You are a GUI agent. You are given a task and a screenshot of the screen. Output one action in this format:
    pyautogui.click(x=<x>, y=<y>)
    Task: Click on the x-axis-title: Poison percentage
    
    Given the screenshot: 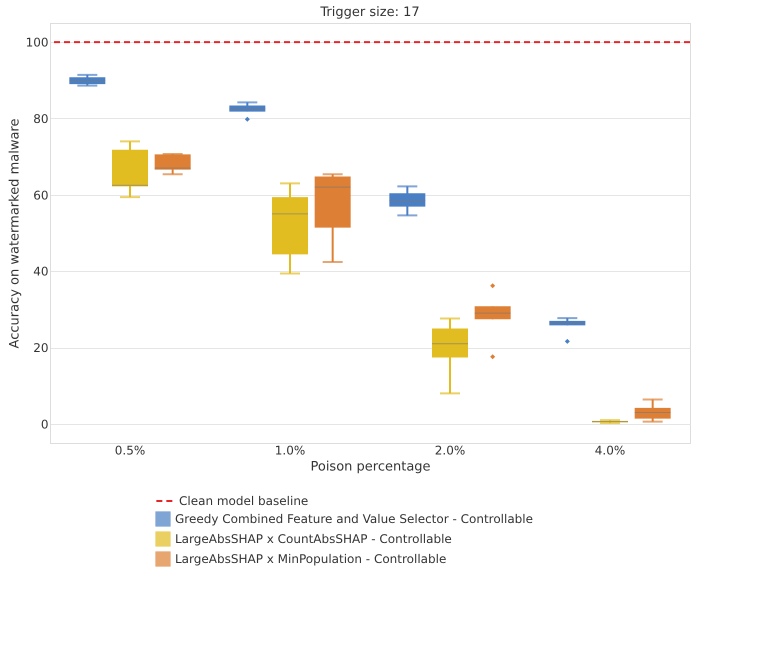 What is the action you would take?
    pyautogui.click(x=370, y=467)
    